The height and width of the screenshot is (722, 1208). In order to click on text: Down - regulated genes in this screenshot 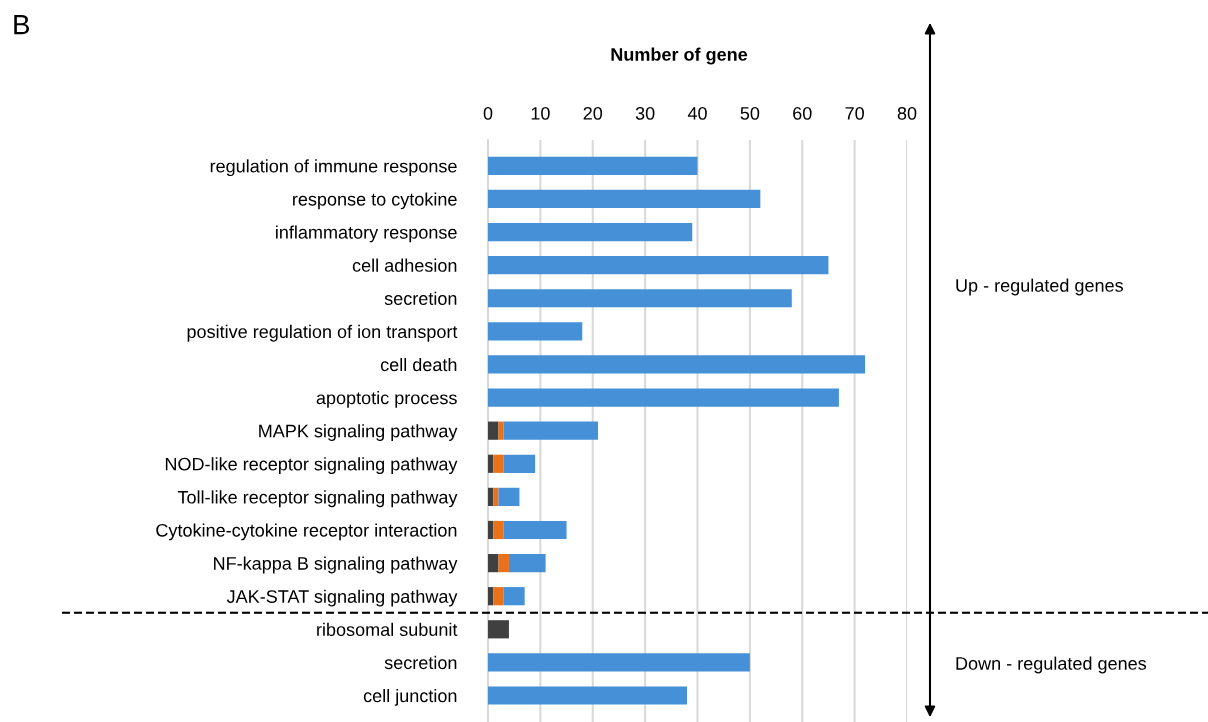, I will do `click(1051, 665)`.